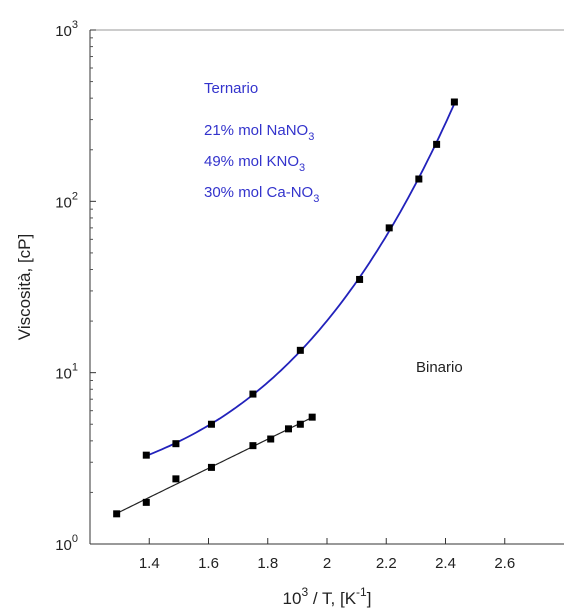 Image resolution: width=564 pixels, height=609 pixels. What do you see at coordinates (445, 563) in the screenshot?
I see `x-tick-label: 2.4` at bounding box center [445, 563].